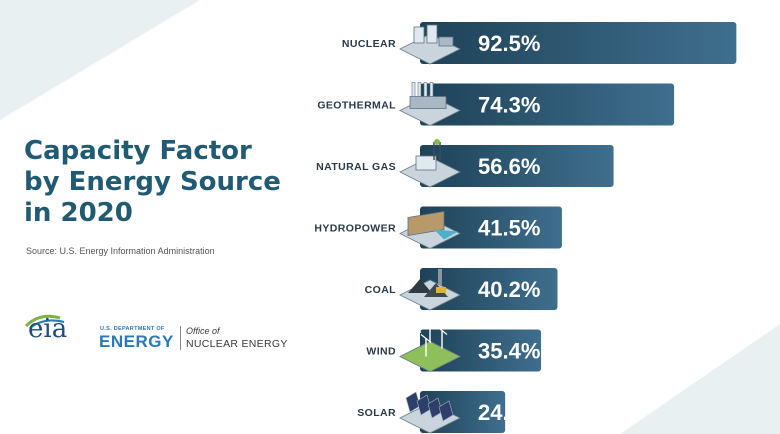 The height and width of the screenshot is (434, 780). What do you see at coordinates (430, 104) in the screenshot?
I see `geothermal-plant-icon` at bounding box center [430, 104].